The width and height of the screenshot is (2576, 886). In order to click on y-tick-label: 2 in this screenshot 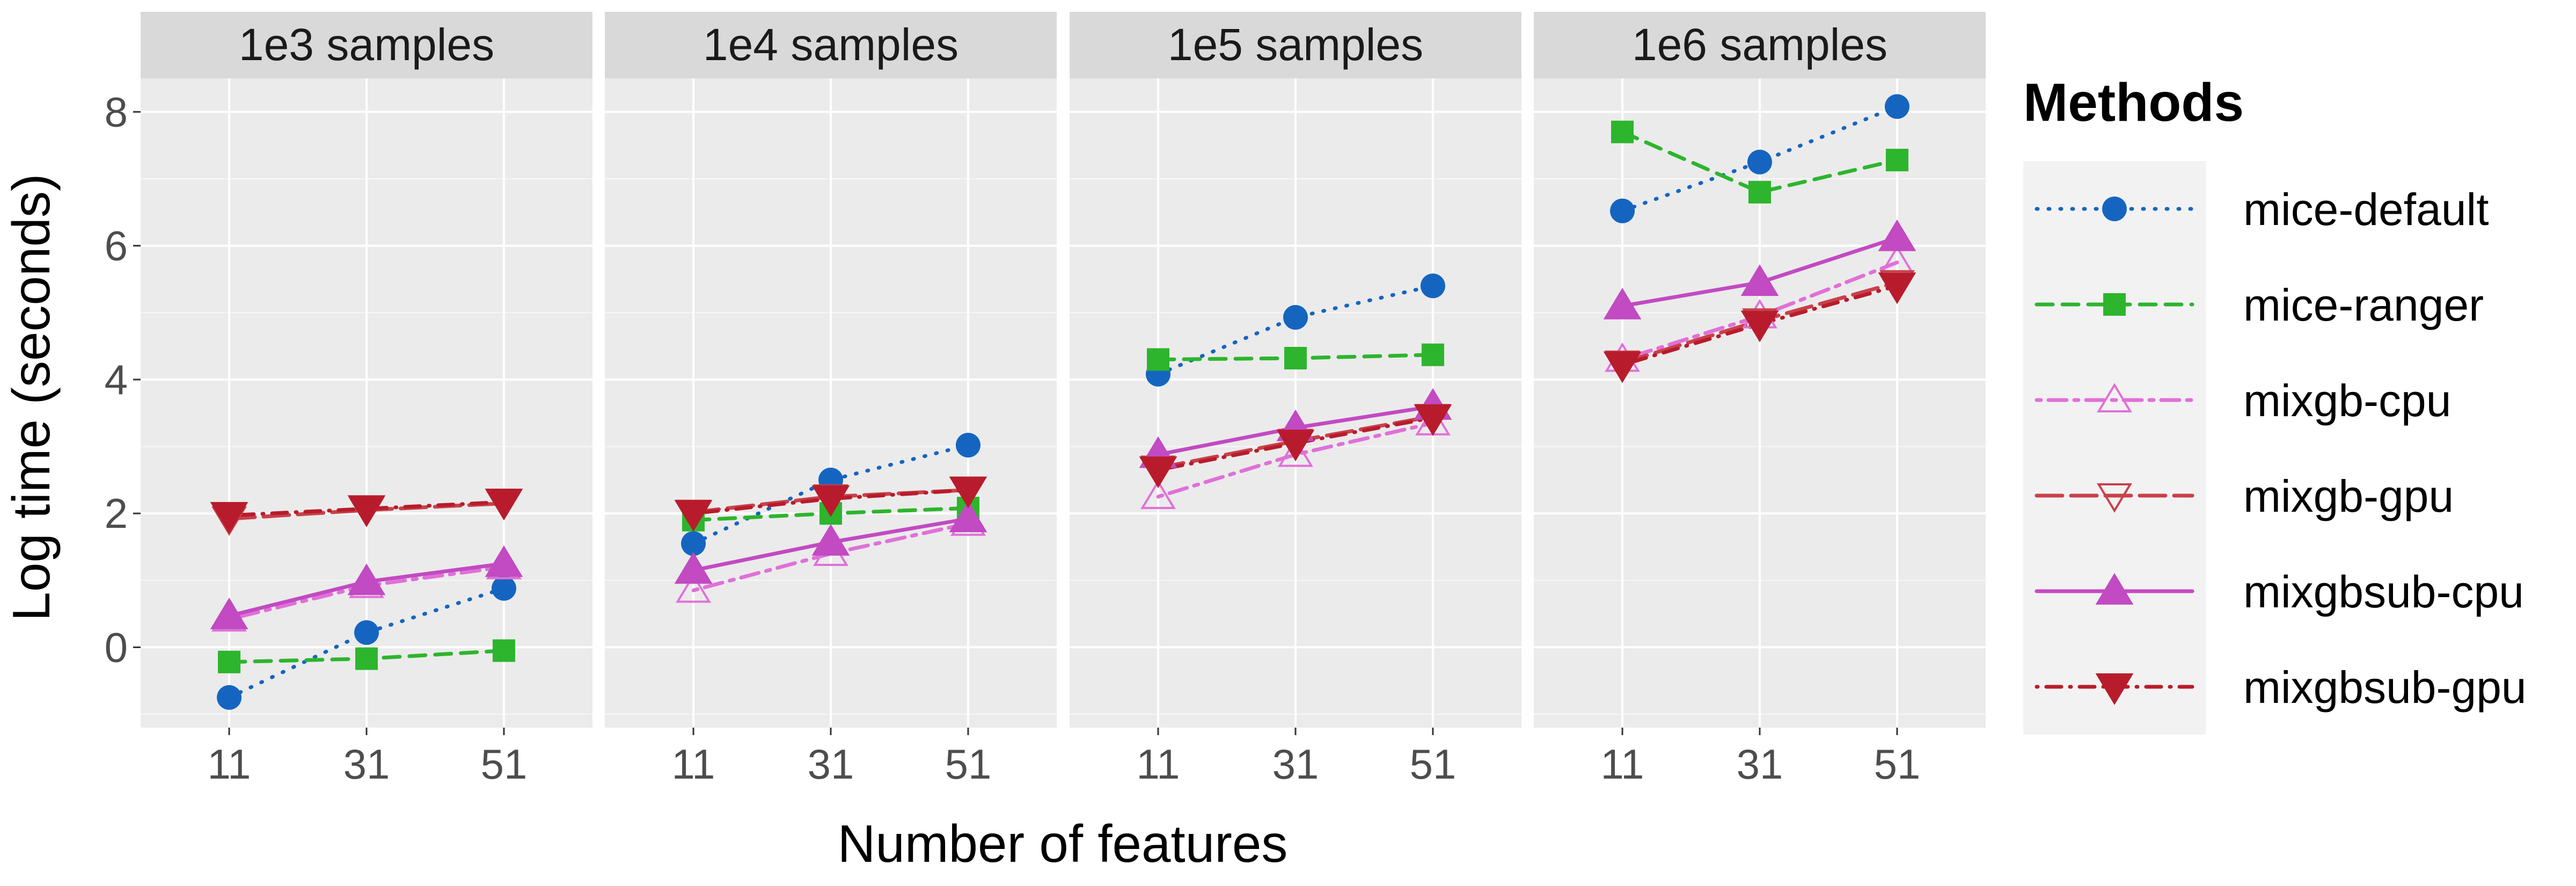, I will do `click(116, 513)`.